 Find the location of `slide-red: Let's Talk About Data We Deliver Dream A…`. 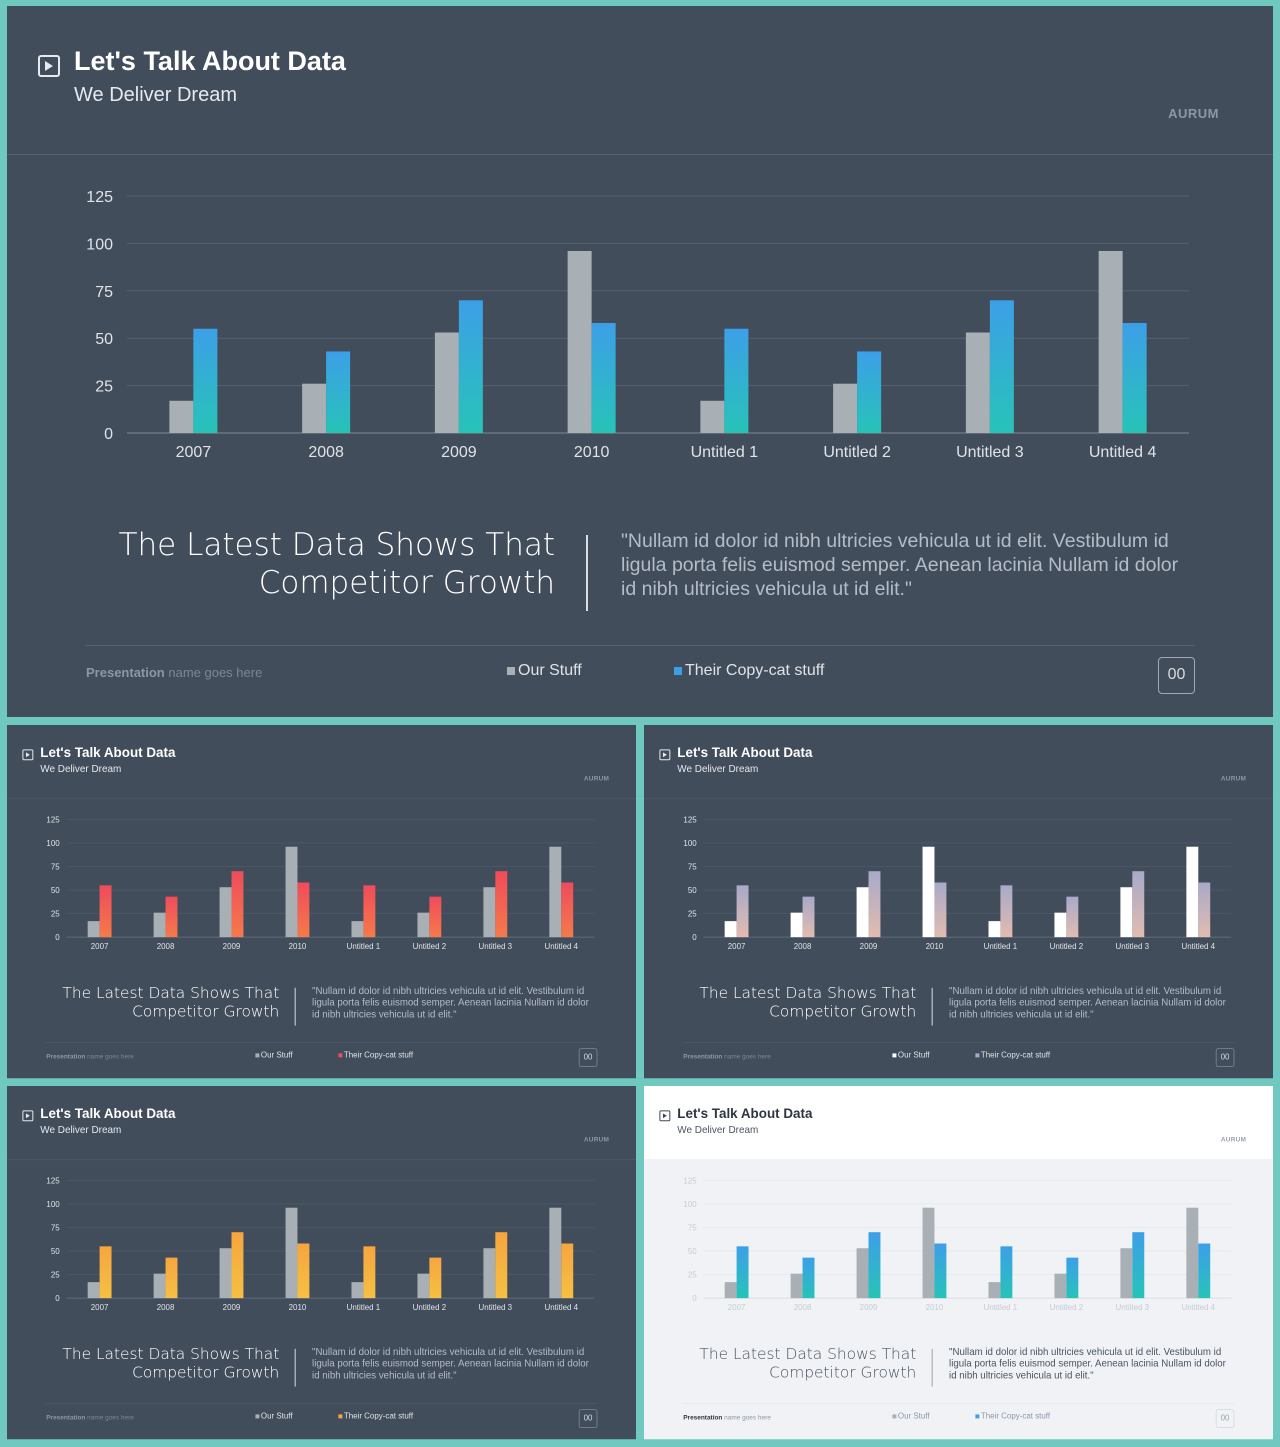

slide-red: Let's Talk About Data We Deliver Dream A… is located at coordinates (321, 902).